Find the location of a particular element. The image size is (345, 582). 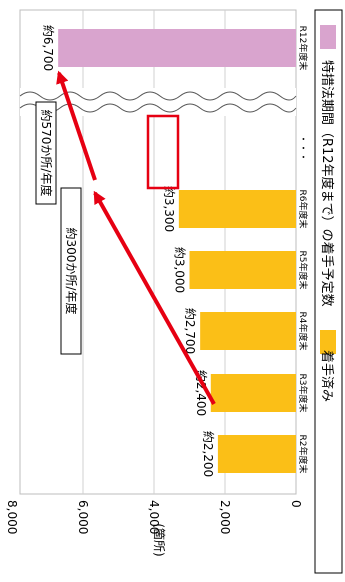

category-label: R5年度末 is located at coordinates (303, 270).